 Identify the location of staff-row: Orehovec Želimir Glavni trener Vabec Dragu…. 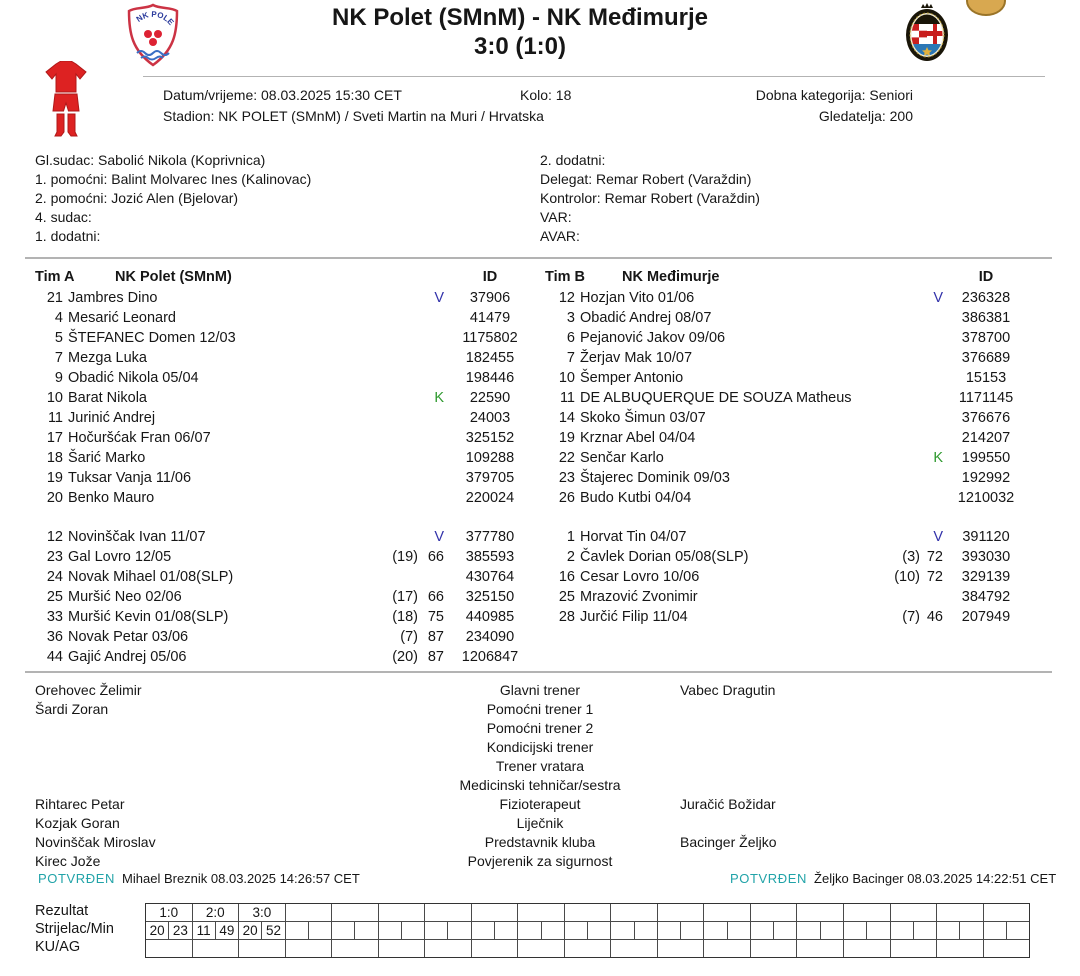
(540, 690).